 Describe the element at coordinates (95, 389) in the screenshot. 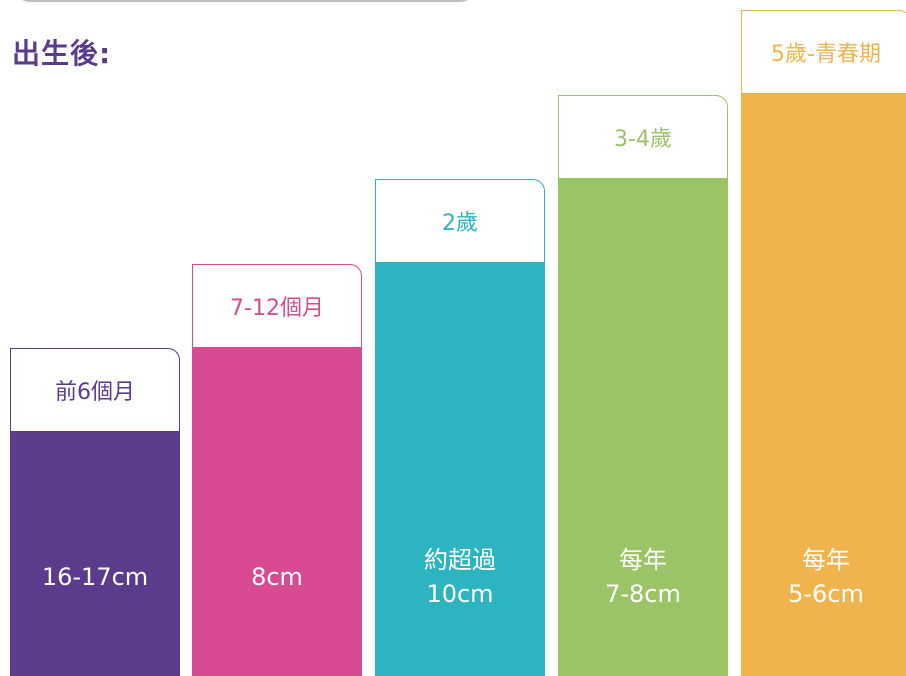

I see `stage-label: 前6個月` at that location.